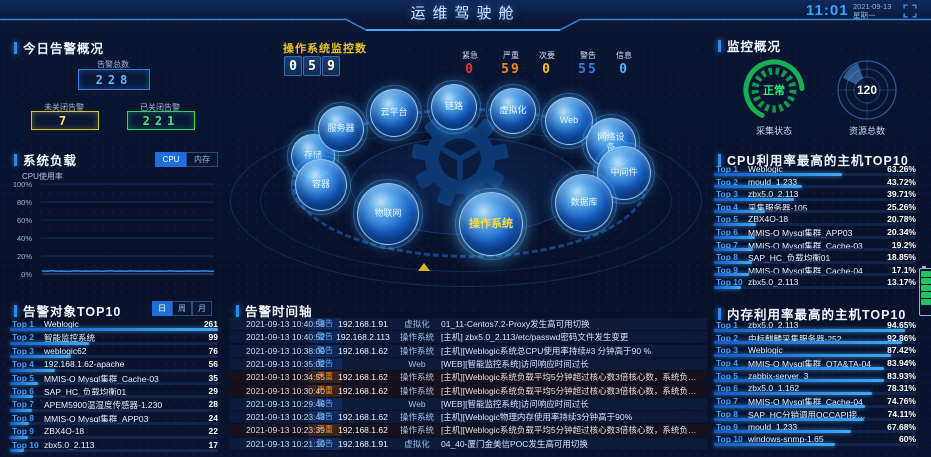  I want to click on ring-bubble-数据库: 数据库, so click(584, 203).